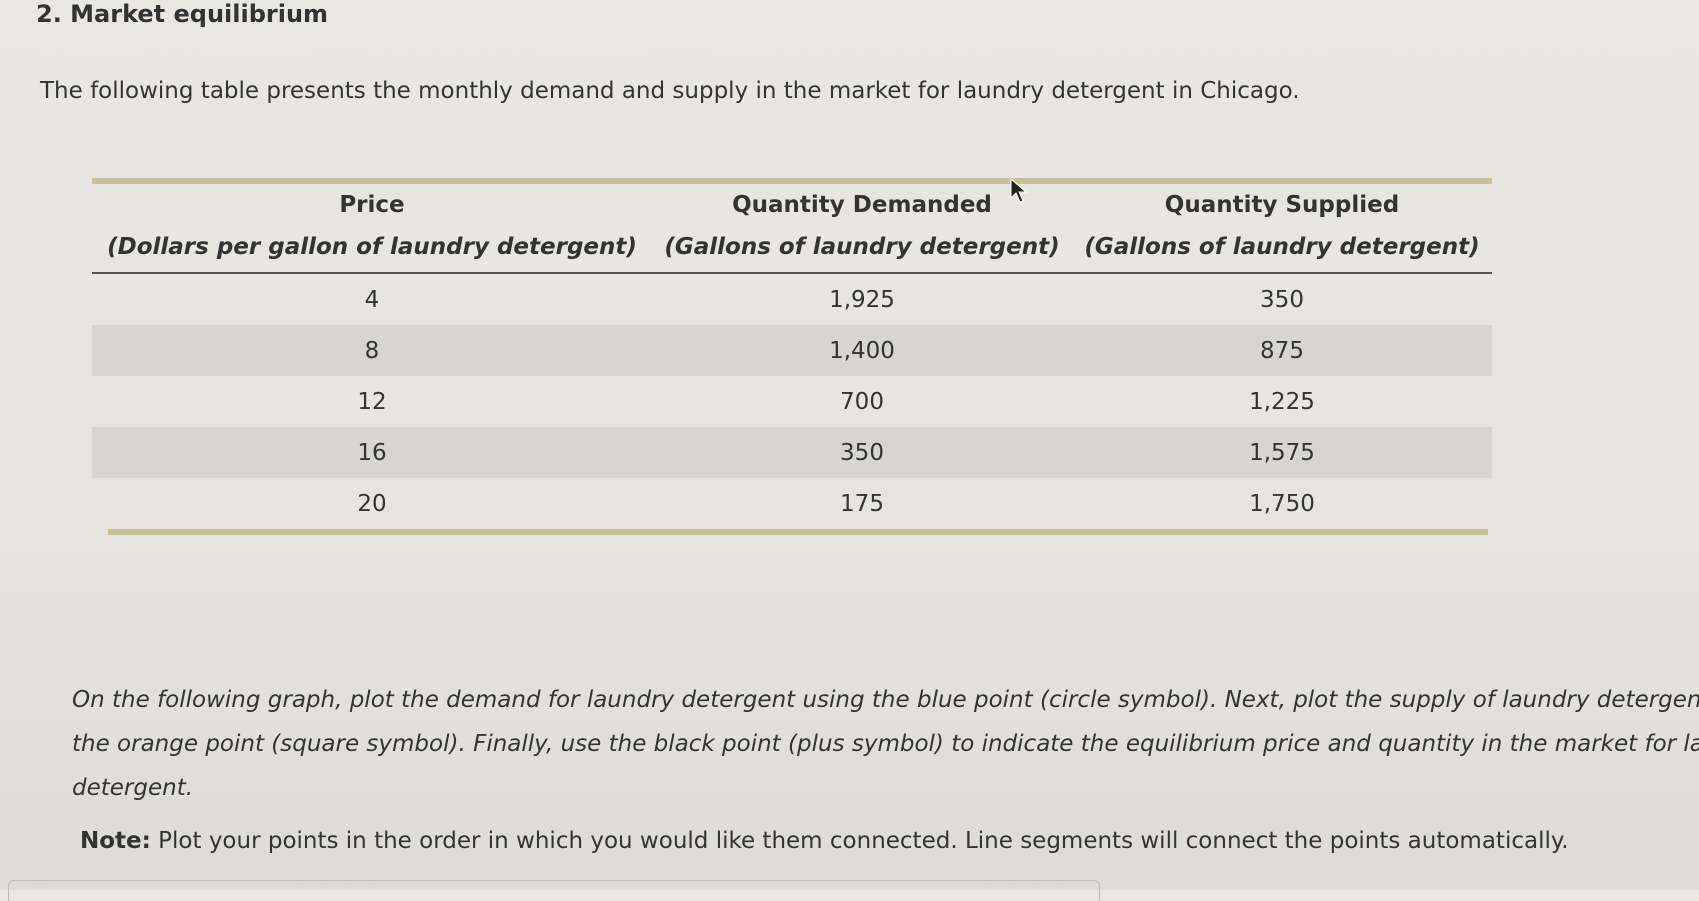 The width and height of the screenshot is (1699, 901). I want to click on header-quantity-demanded-unit: (Gallons of laundry detergent), so click(862, 249).